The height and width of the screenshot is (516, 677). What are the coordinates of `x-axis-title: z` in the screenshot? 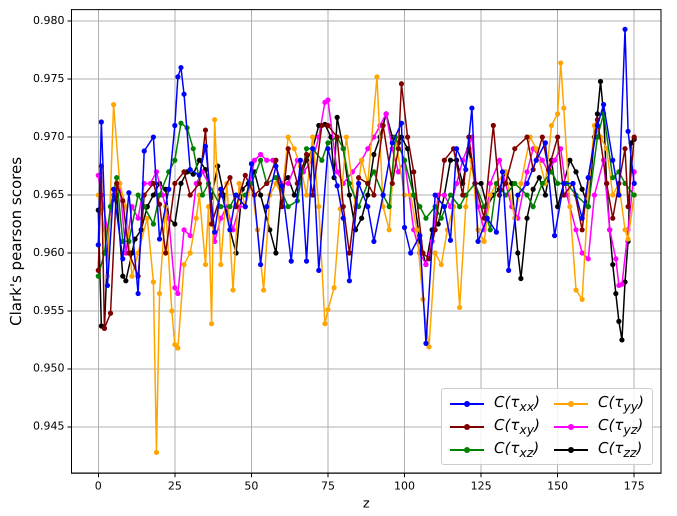 It's located at (366, 504).